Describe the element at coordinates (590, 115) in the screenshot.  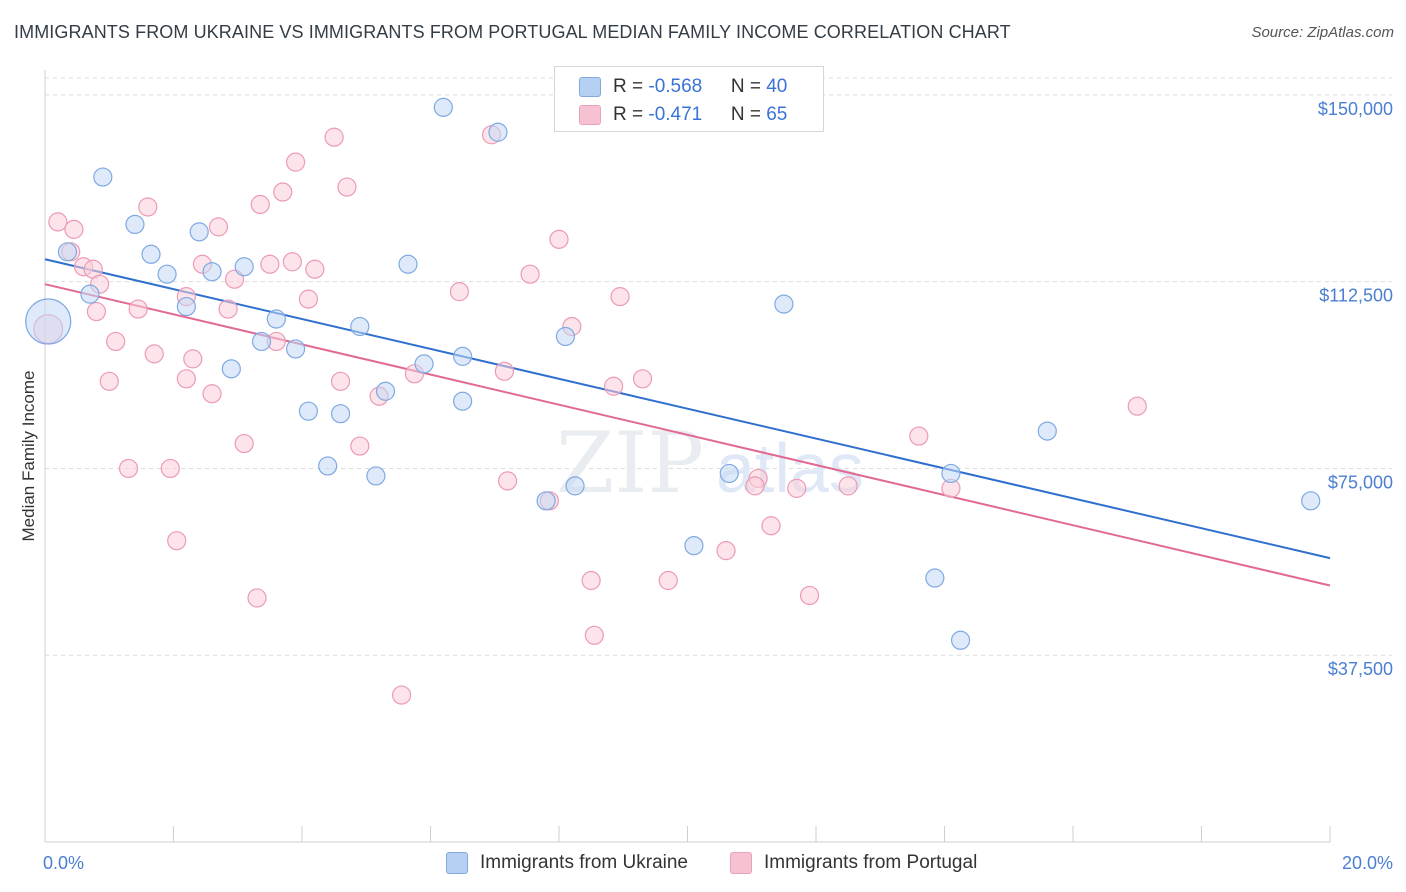
I see `portugal-swatch` at that location.